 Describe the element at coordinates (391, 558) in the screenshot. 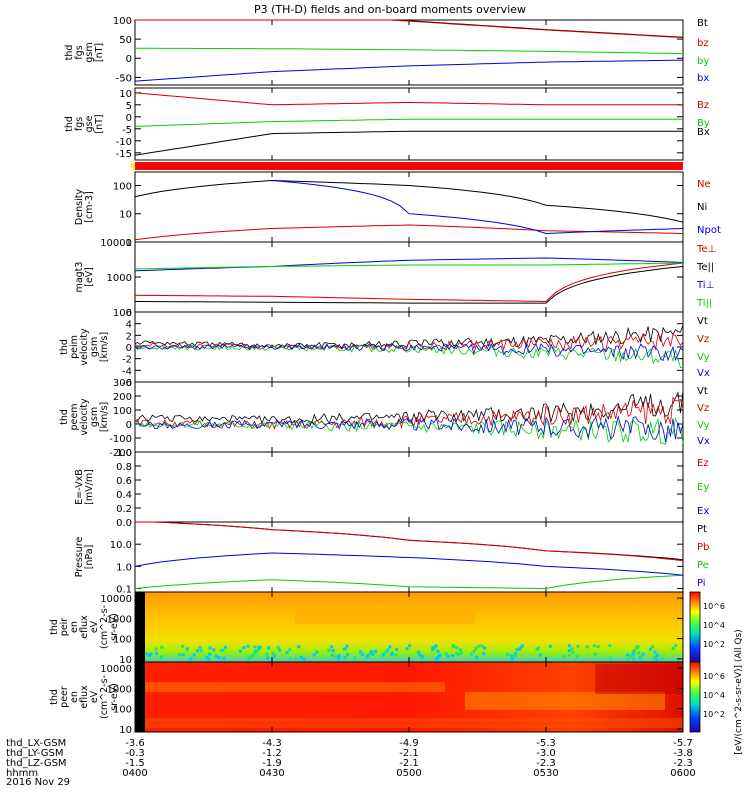

I see `panel-8: 10.0 1.0 0.1 Pressure[nPa] Pt Pb Pe Pi` at that location.